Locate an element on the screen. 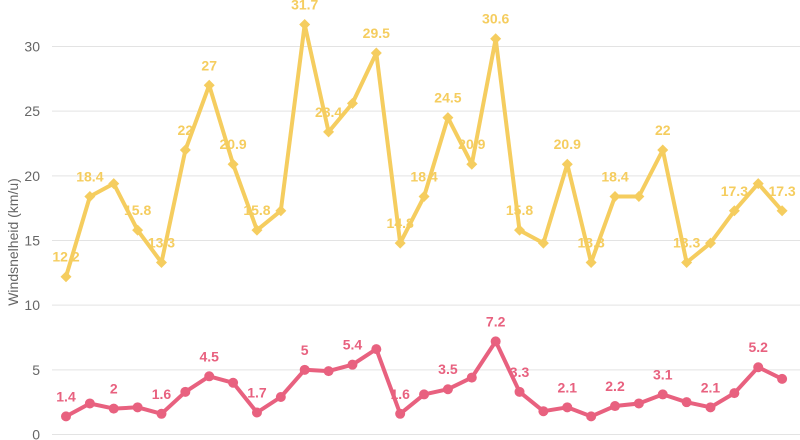 This screenshot has height=440, width=800. data-label: 3.1 is located at coordinates (663, 374).